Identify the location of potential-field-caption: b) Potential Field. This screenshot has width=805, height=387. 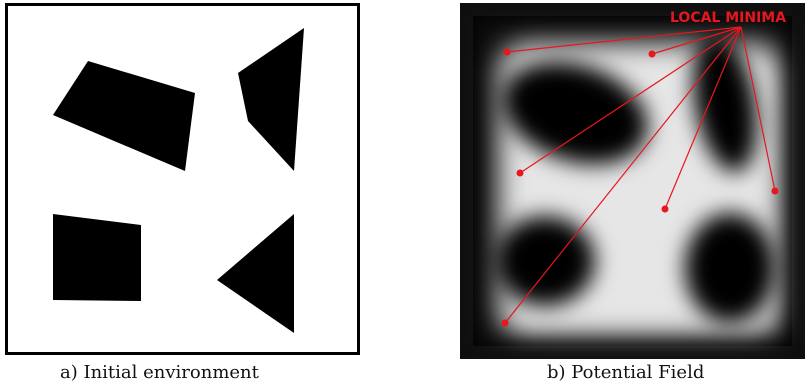
(626, 372).